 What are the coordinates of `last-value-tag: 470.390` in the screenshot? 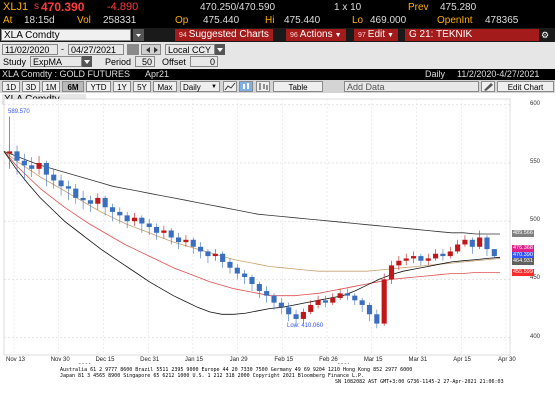 It's located at (523, 256).